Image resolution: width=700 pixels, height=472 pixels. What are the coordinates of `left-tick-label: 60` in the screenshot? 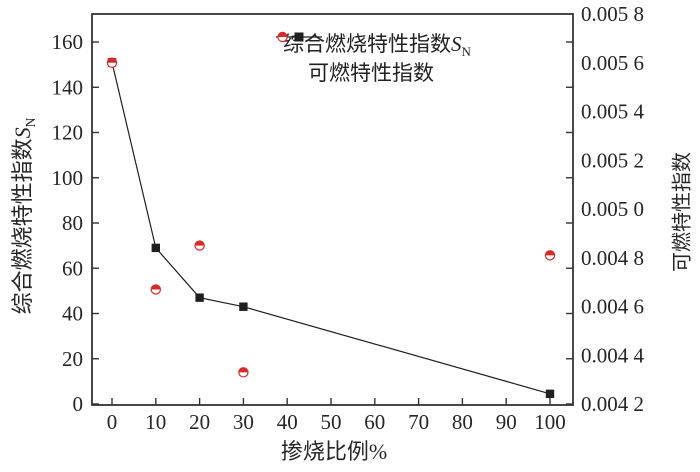 It's located at (72, 268).